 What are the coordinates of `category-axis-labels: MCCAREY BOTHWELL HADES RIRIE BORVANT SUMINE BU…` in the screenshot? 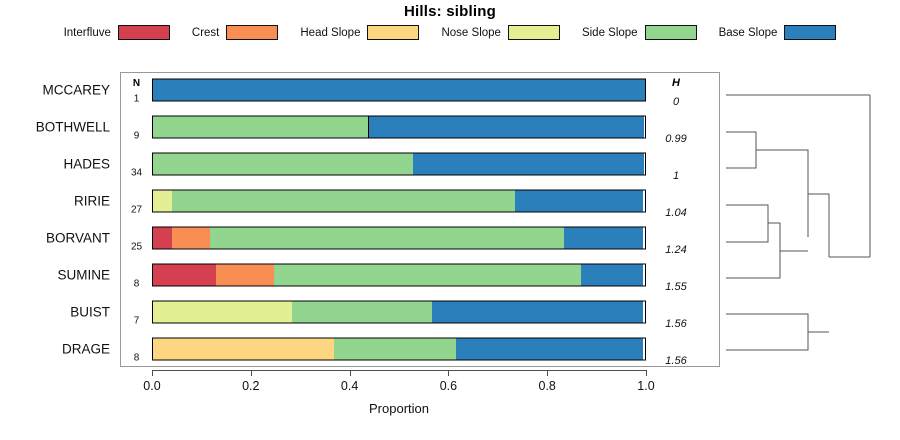 It's located at (59, 219).